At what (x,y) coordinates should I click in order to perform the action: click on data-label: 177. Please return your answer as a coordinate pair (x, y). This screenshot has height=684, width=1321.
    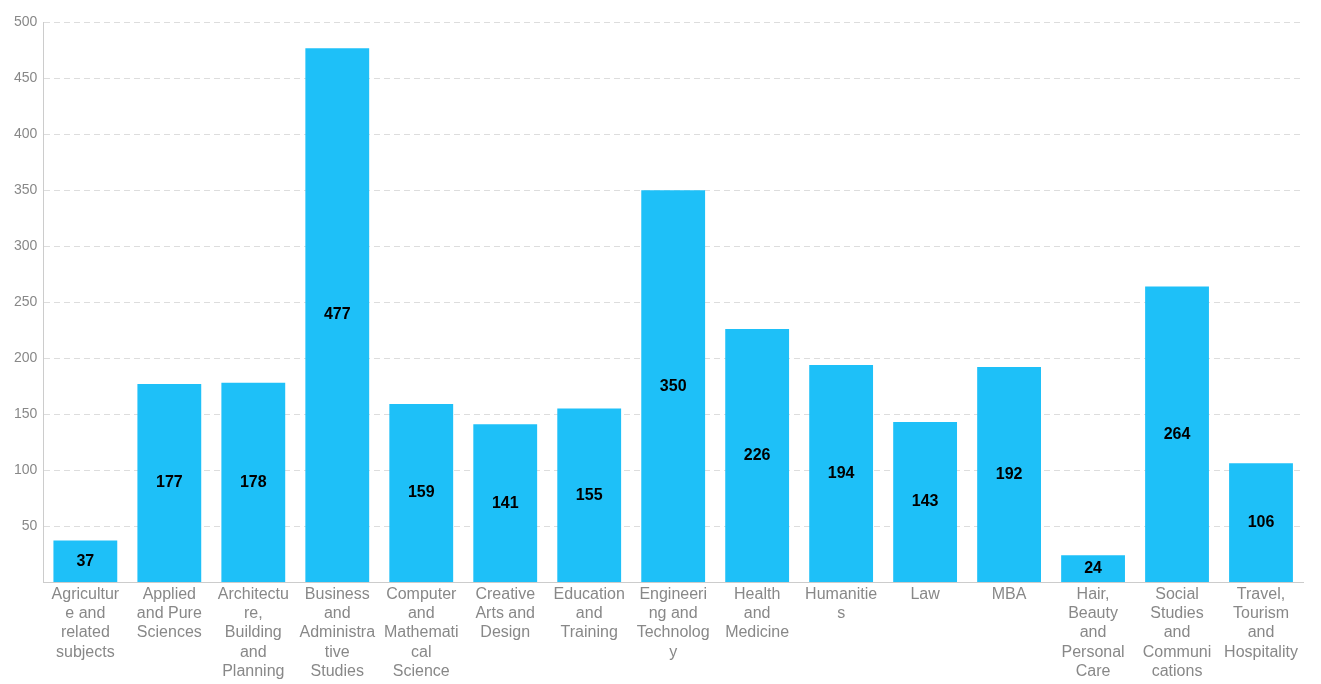
    Looking at the image, I should click on (169, 482).